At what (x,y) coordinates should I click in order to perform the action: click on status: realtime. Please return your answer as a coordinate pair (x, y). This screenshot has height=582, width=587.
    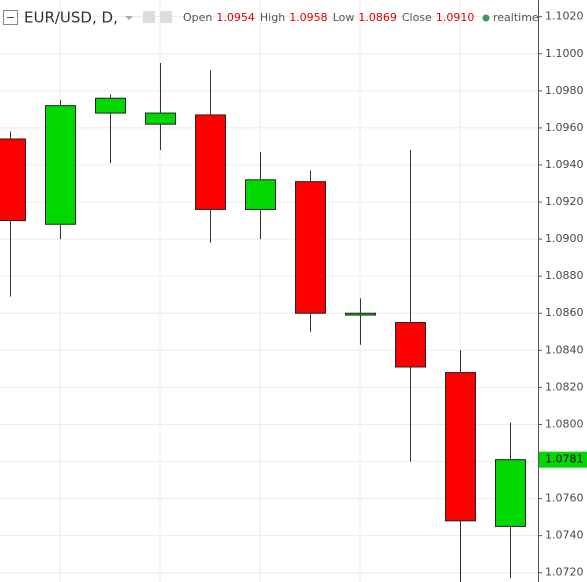
    Looking at the image, I should click on (516, 17).